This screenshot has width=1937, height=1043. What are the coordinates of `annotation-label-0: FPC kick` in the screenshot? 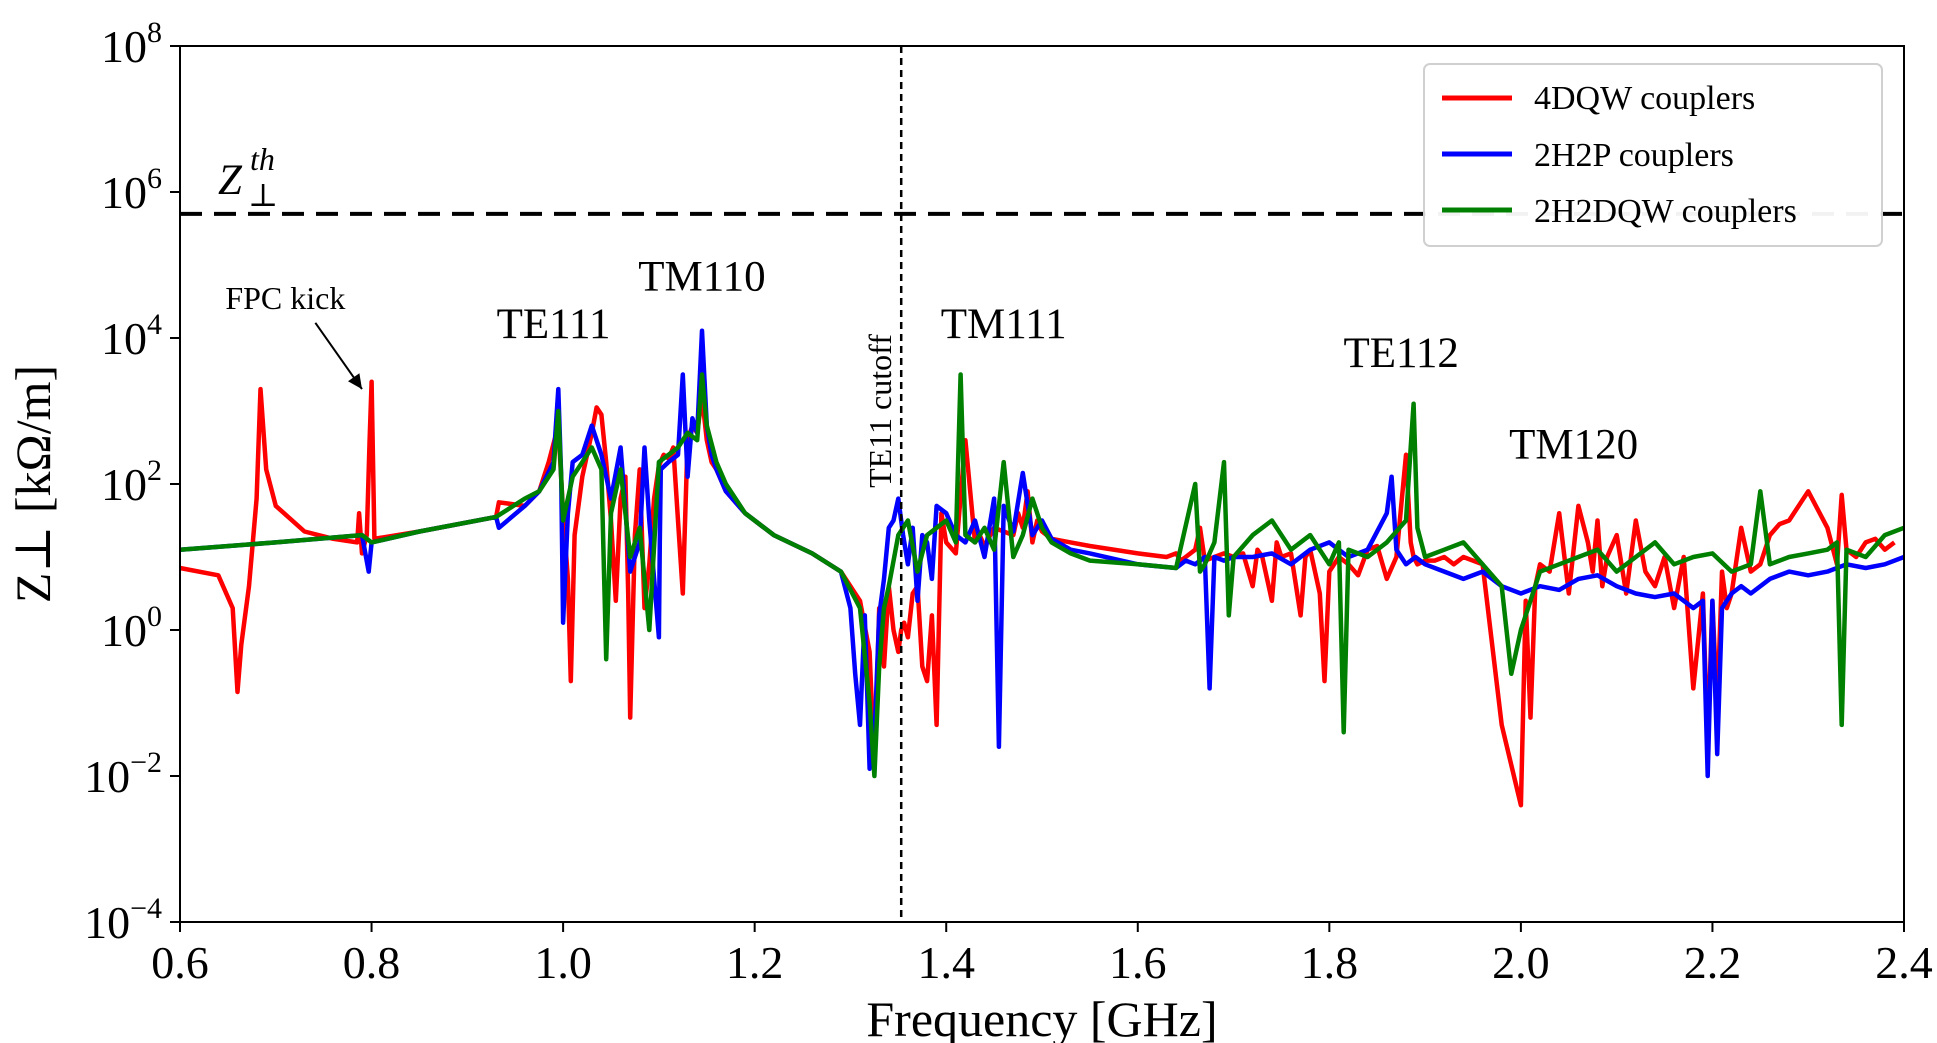 It's located at (285, 298).